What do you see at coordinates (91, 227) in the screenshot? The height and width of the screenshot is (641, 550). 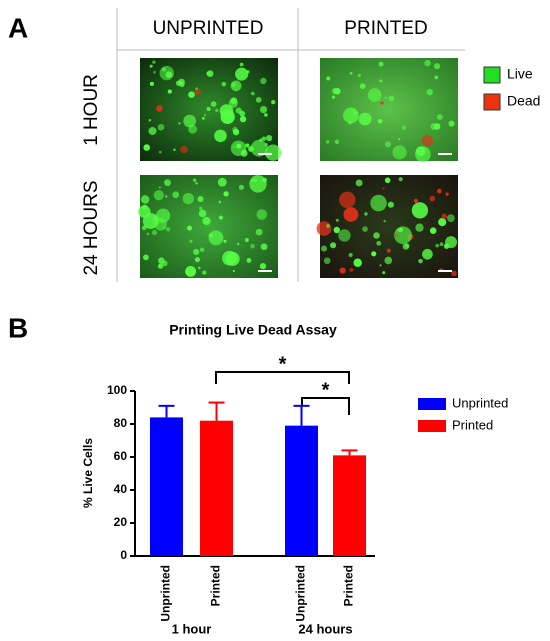 I see `row-header: 24 HOURS` at bounding box center [91, 227].